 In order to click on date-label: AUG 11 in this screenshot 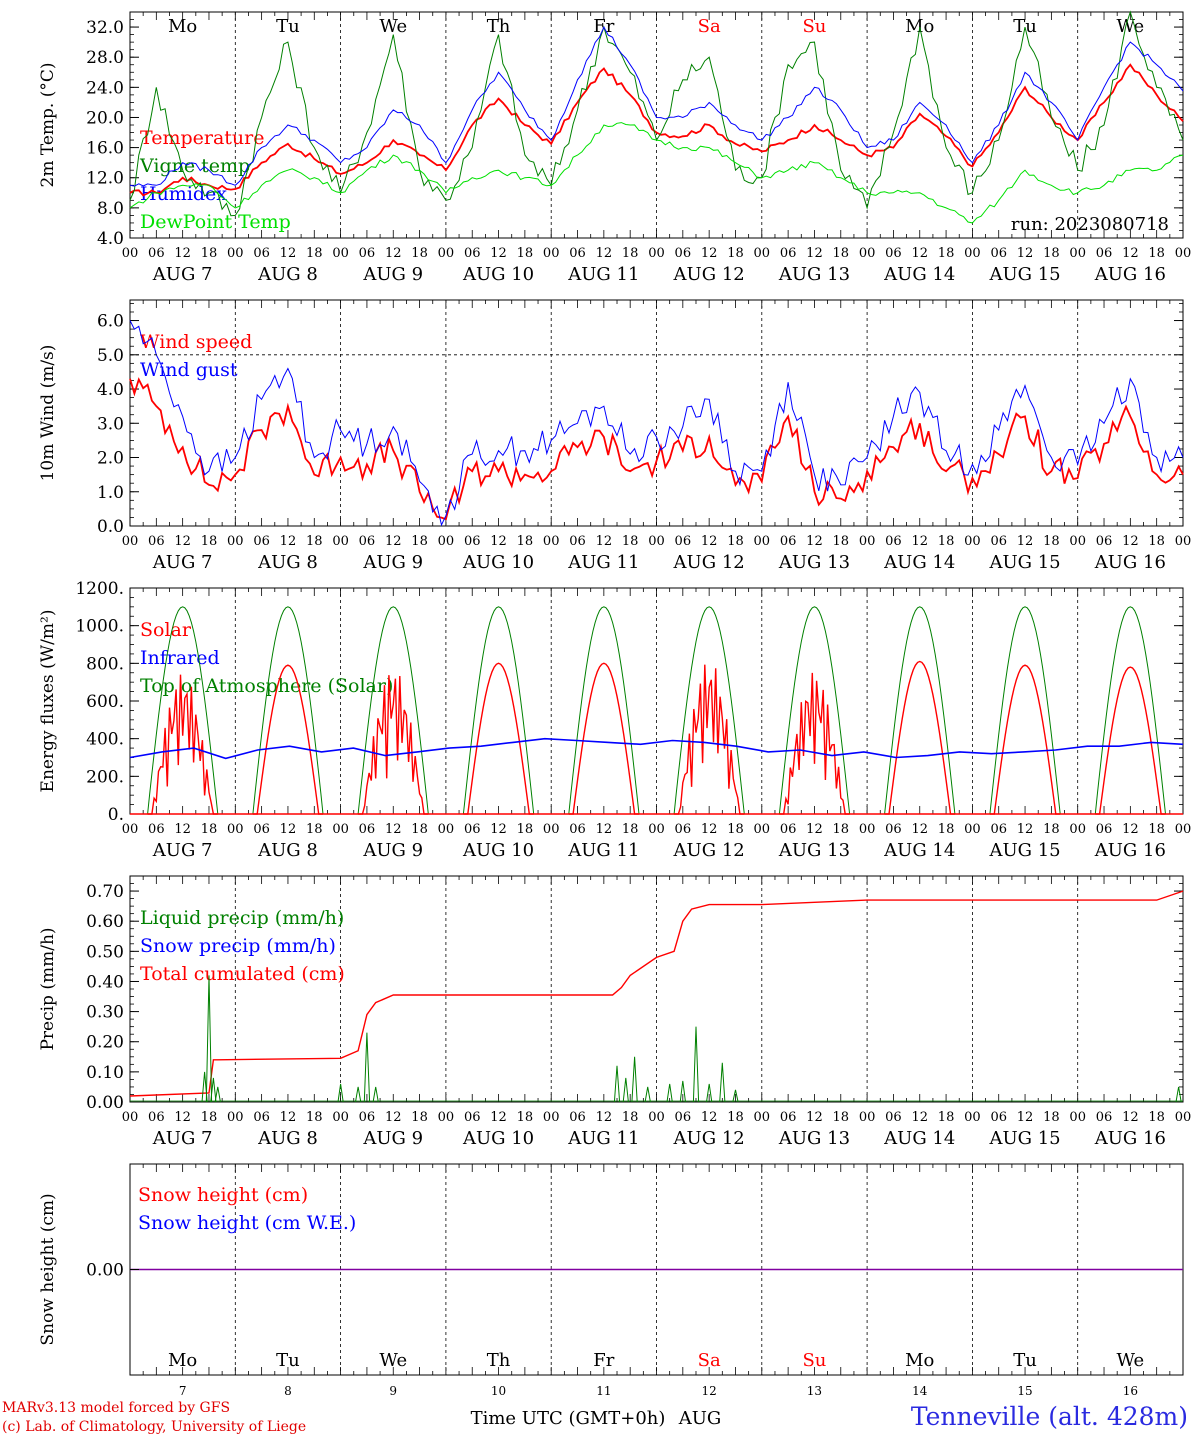, I will do `click(603, 850)`.